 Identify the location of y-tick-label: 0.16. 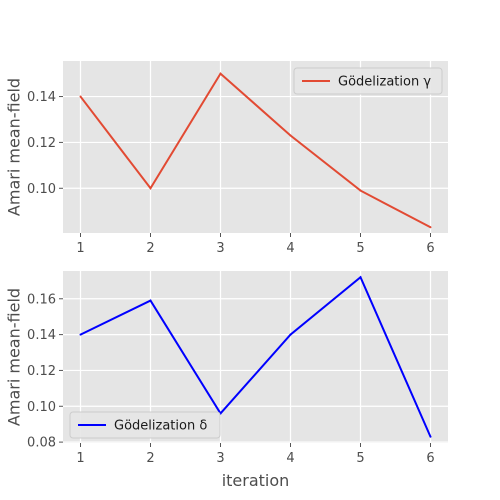
(41, 299).